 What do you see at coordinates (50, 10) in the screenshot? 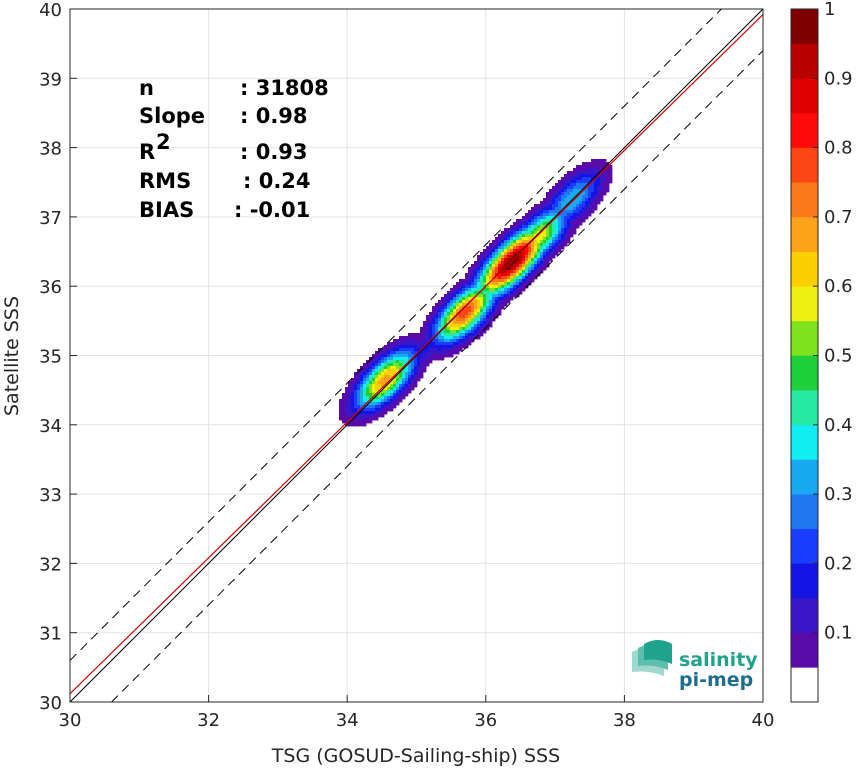
I see `y-tick-label: 40` at bounding box center [50, 10].